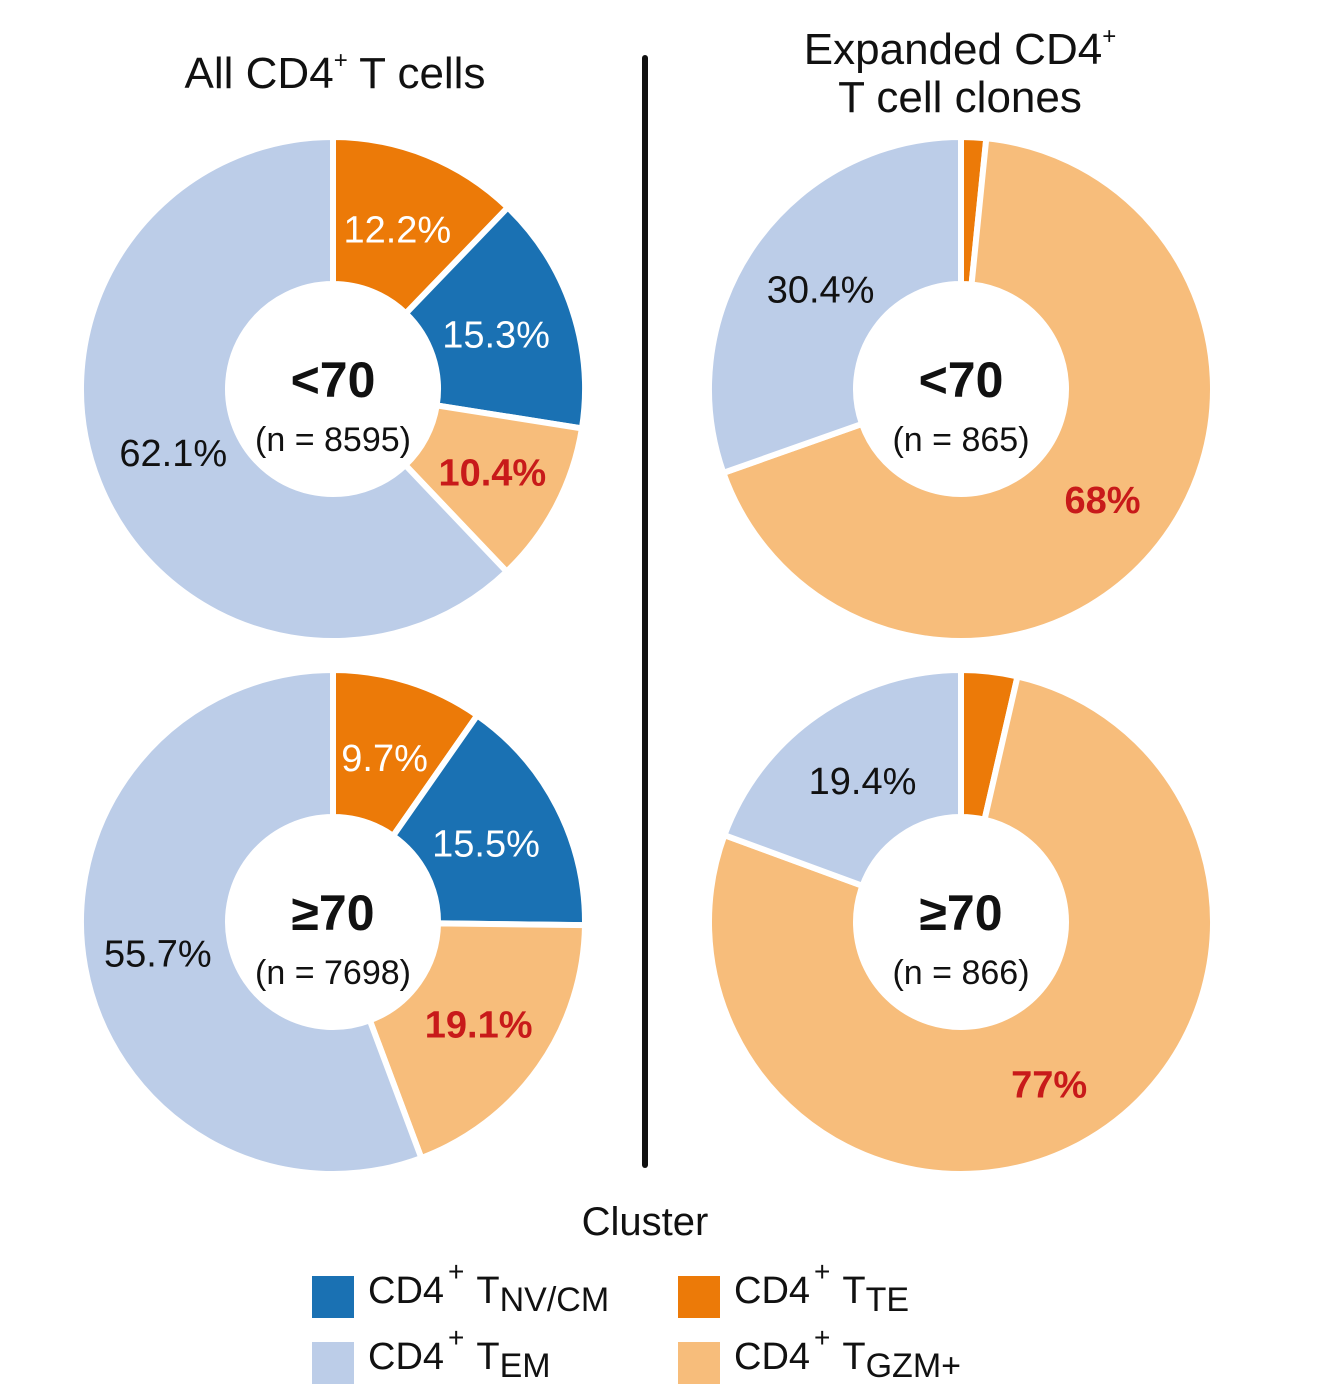 This screenshot has width=1343, height=1392. What do you see at coordinates (960, 973) in the screenshot?
I see `center-n-label: (n = 866)` at bounding box center [960, 973].